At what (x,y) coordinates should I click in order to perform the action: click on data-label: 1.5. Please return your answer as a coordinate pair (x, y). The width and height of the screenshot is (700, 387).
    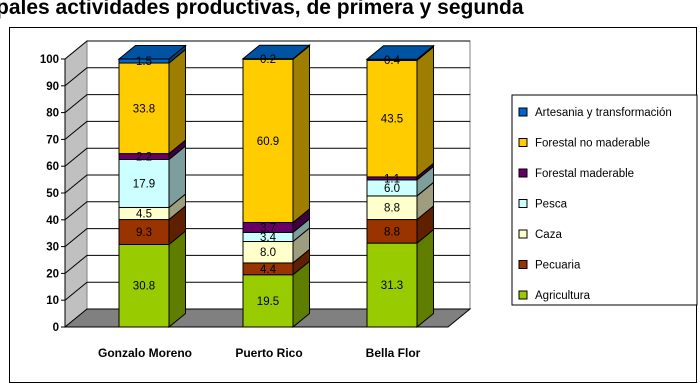
    Looking at the image, I should click on (144, 62).